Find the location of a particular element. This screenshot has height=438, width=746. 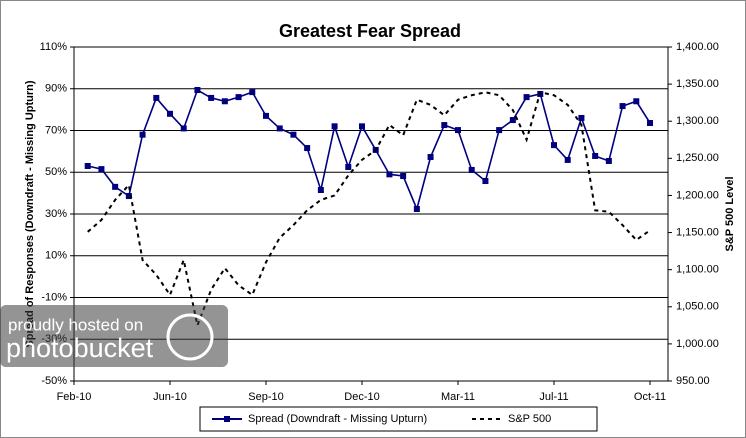

x-tick-label: Feb-10 is located at coordinates (74, 397).